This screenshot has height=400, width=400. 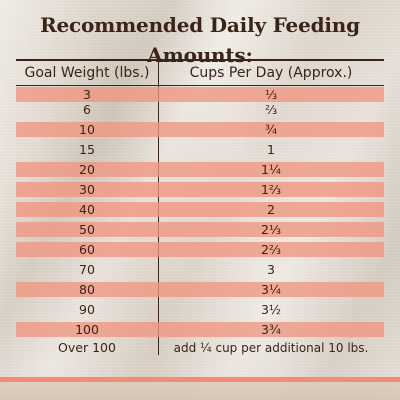 What do you see at coordinates (271, 329) in the screenshot?
I see `cups-per-day-cell: 3¾` at bounding box center [271, 329].